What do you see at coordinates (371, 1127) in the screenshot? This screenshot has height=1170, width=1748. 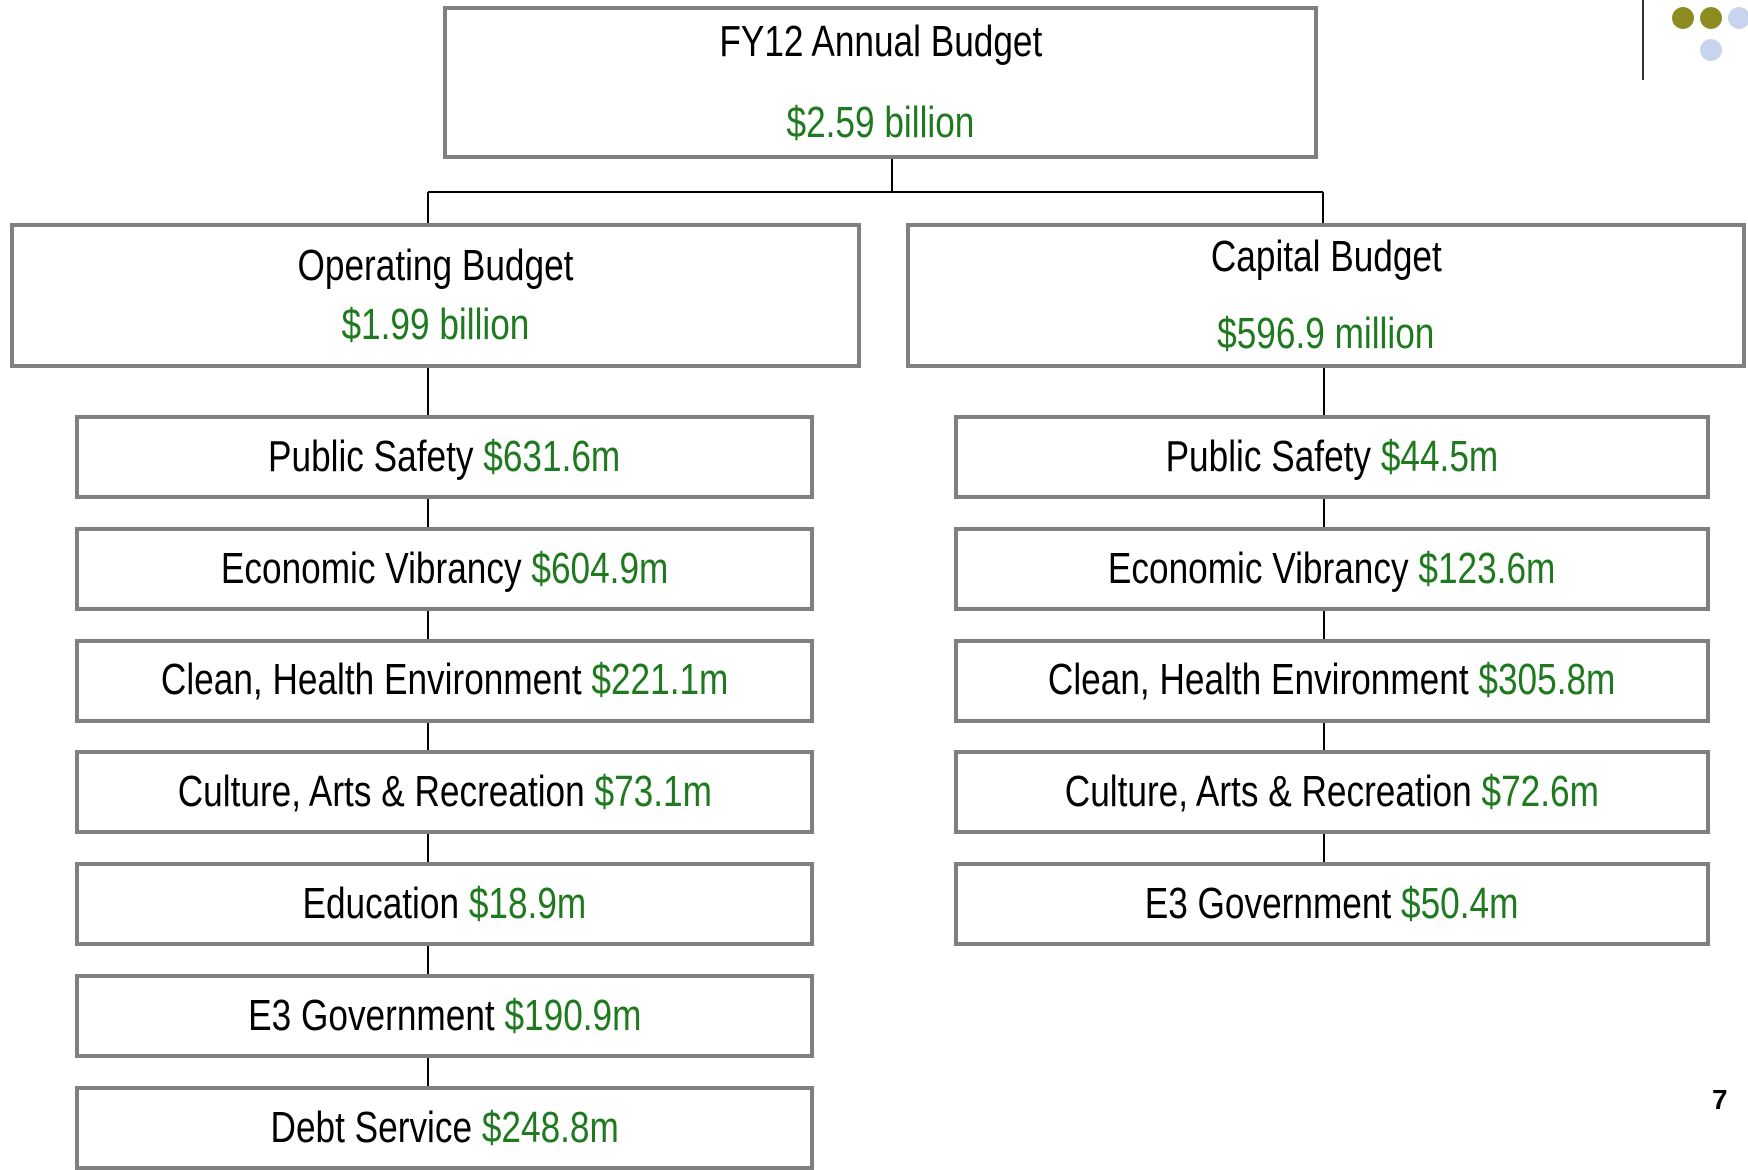 I see `category-name: Debt Service` at bounding box center [371, 1127].